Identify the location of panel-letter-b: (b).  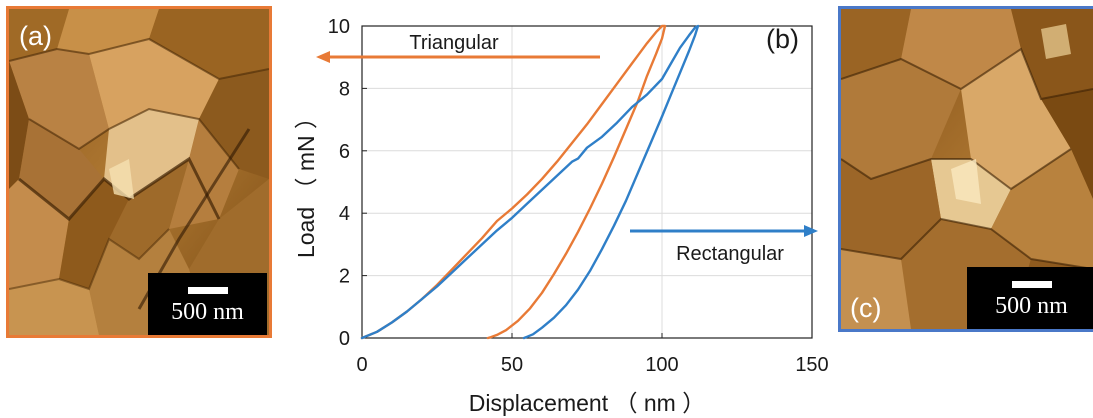
(782, 39).